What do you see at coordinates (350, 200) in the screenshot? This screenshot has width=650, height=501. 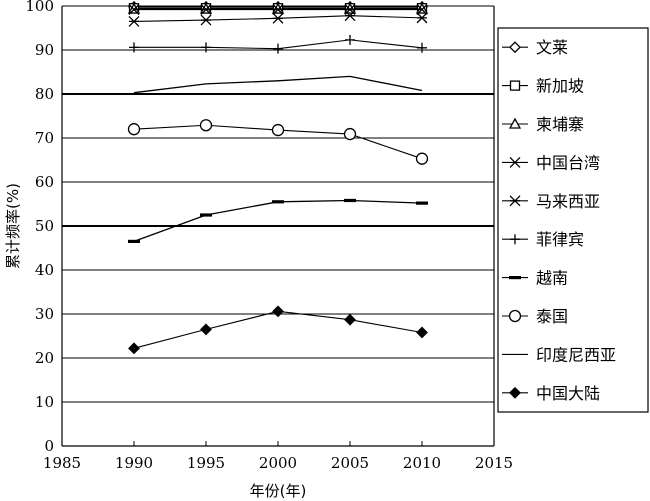 I see `data-point-s7-2005` at bounding box center [350, 200].